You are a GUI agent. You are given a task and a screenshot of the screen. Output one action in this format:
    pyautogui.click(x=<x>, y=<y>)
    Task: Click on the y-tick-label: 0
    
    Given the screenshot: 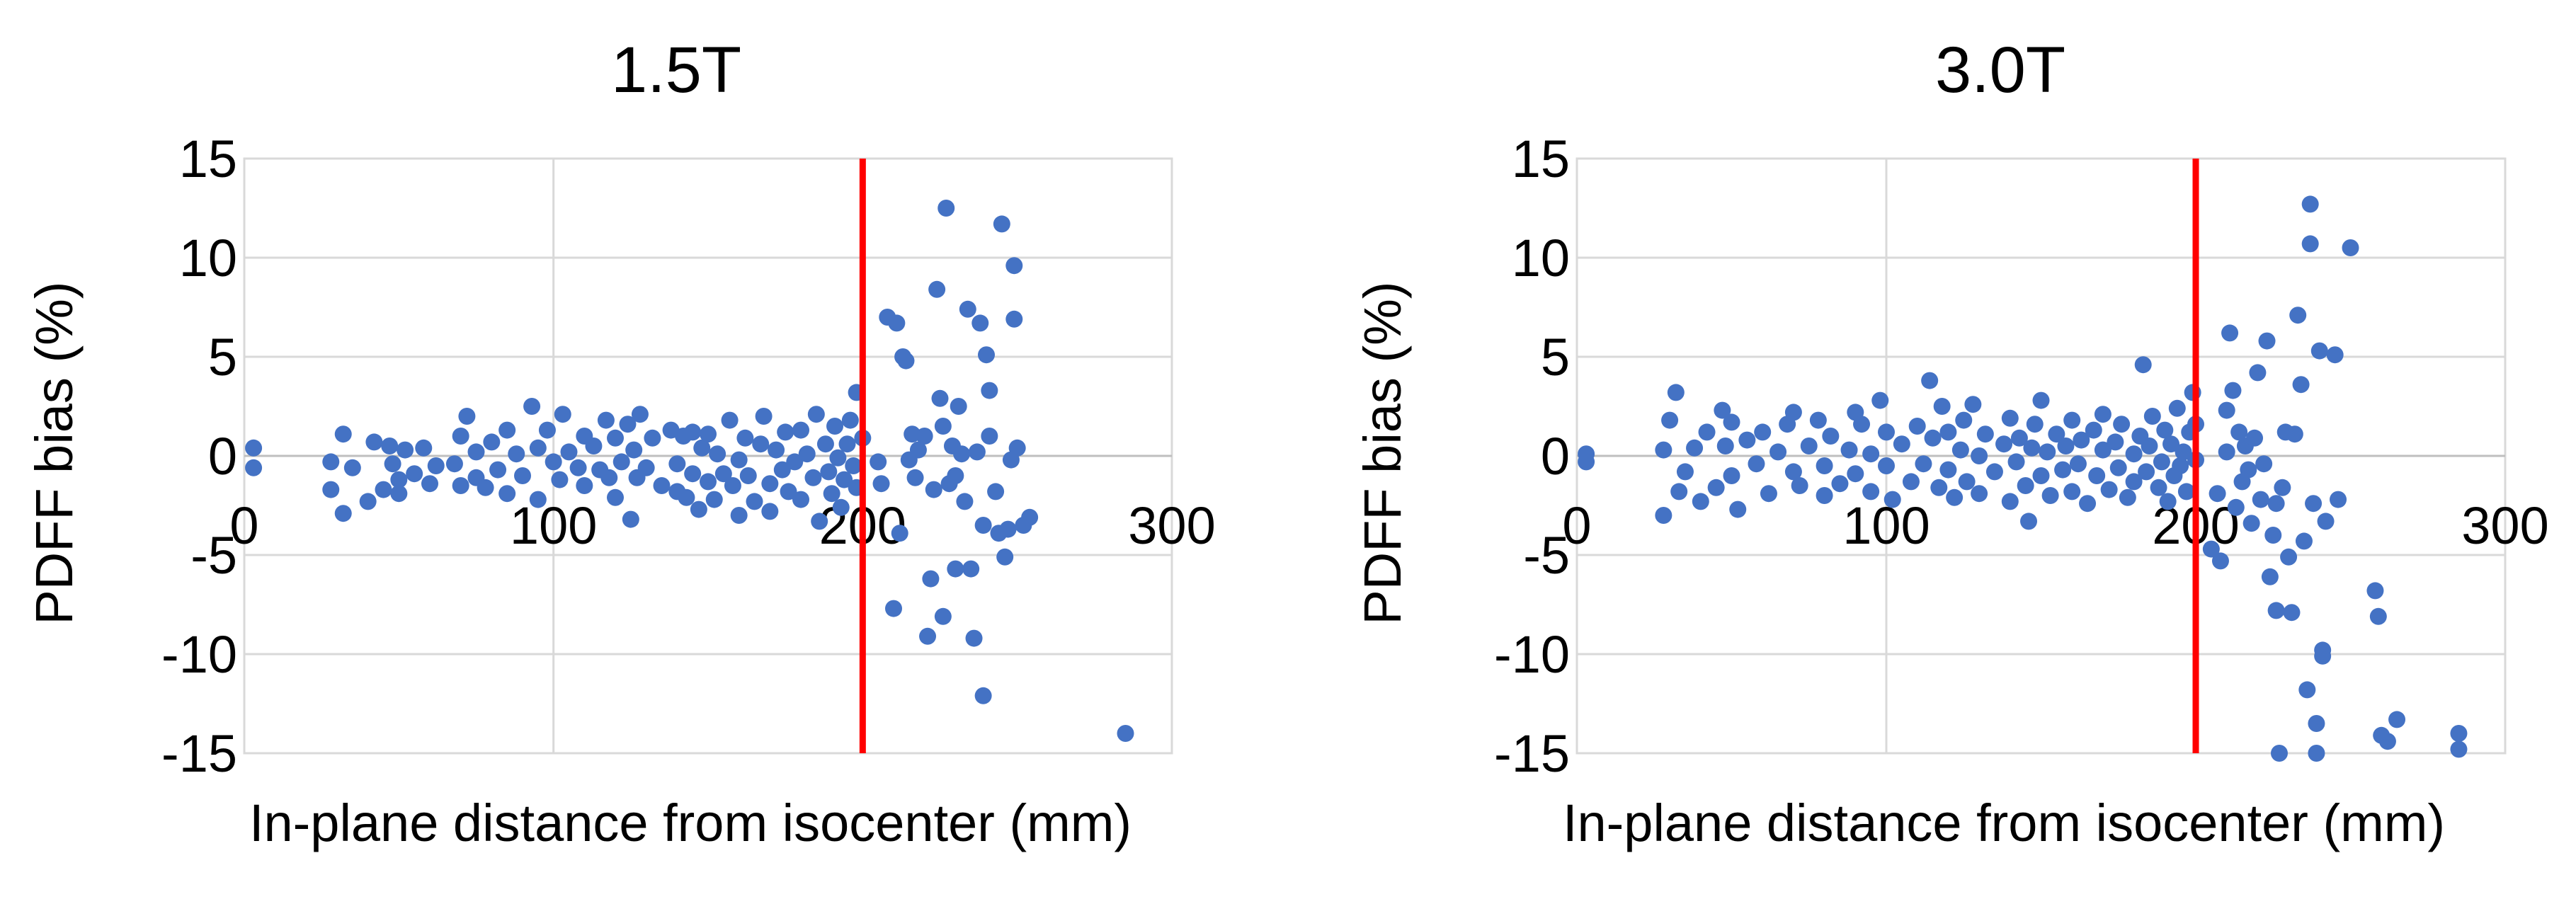 What is the action you would take?
    pyautogui.click(x=222, y=456)
    